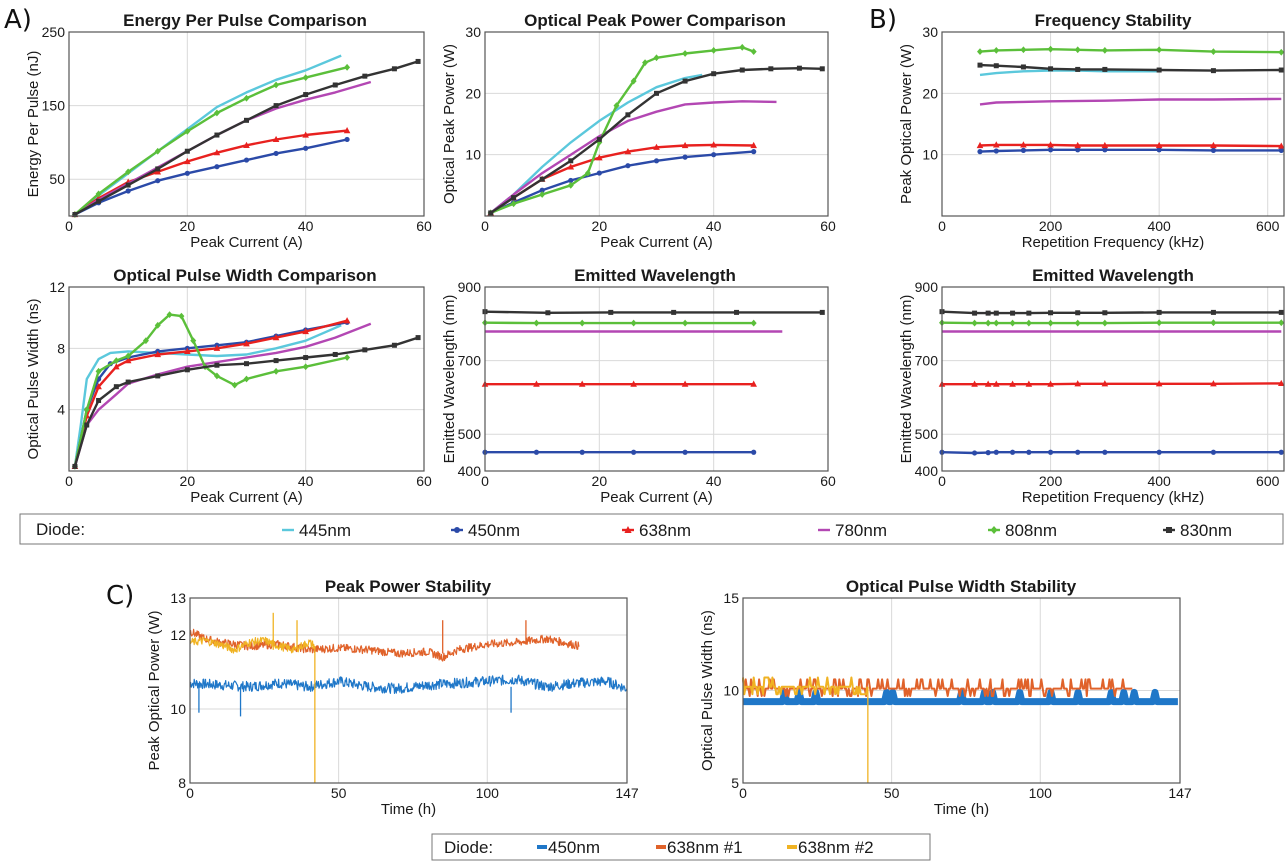  I want to click on legend-marker, so click(994, 530).